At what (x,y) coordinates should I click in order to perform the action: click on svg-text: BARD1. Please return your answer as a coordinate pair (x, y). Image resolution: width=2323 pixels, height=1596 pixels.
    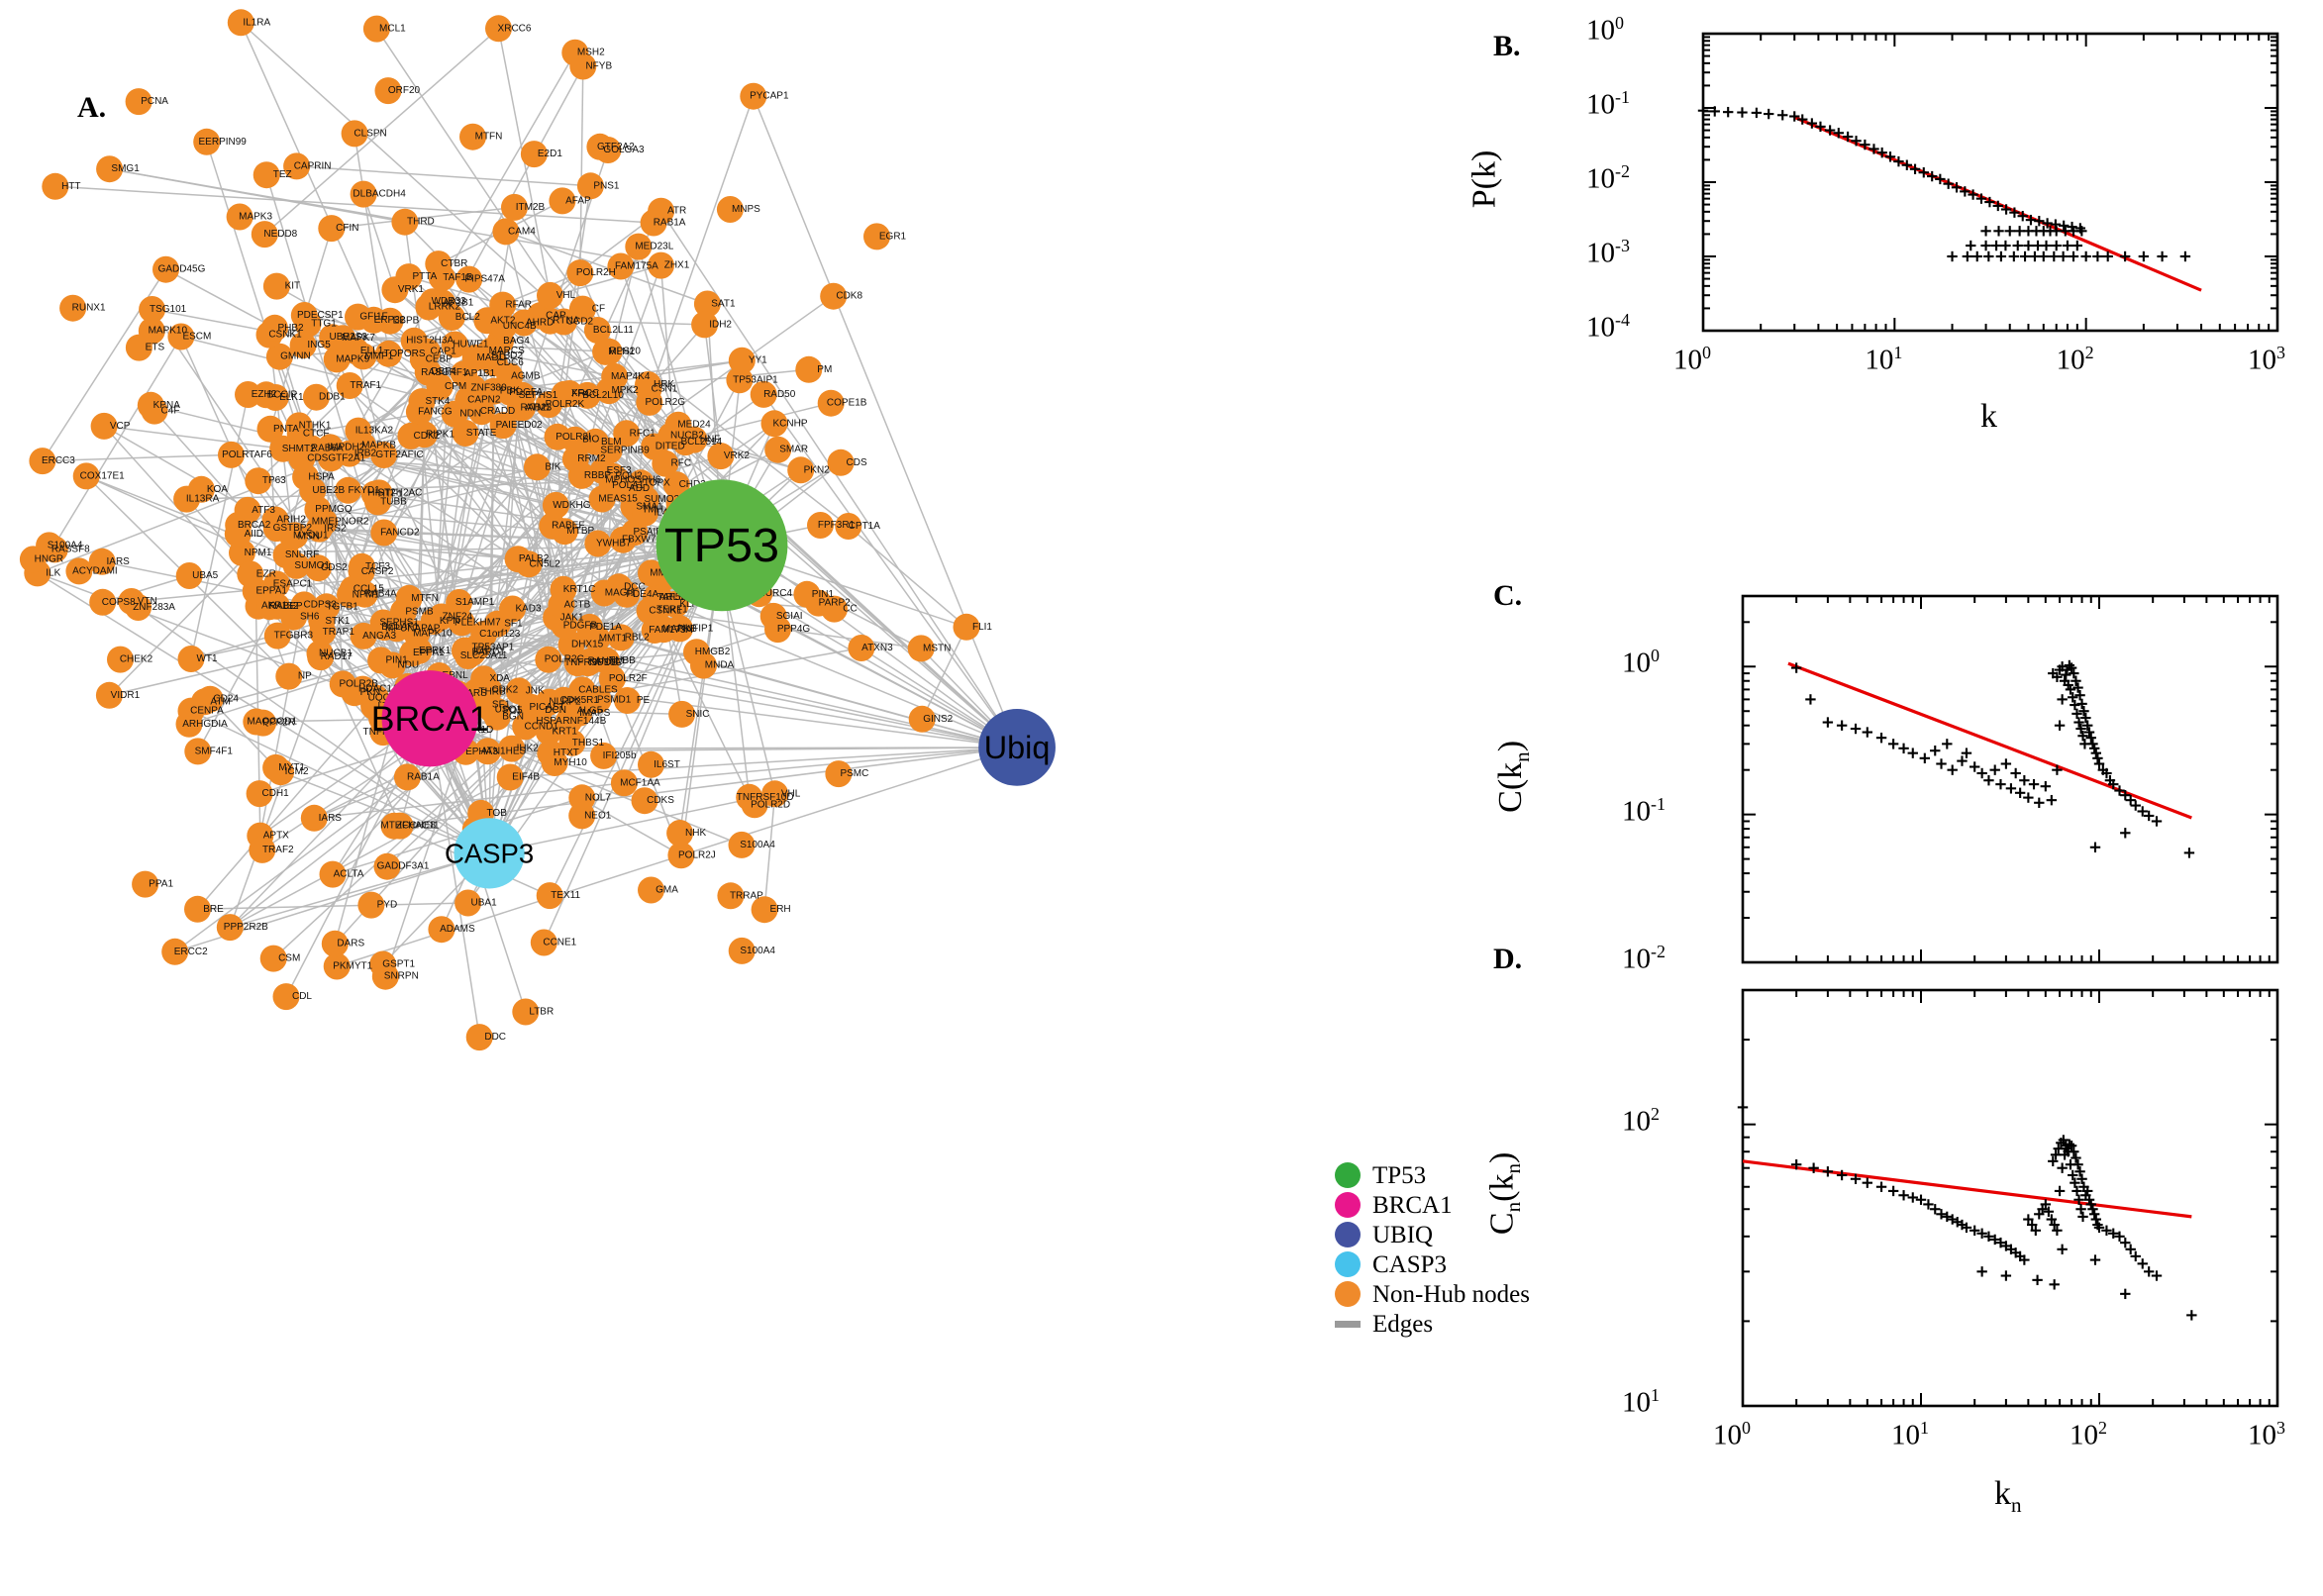
    Looking at the image, I should click on (489, 653).